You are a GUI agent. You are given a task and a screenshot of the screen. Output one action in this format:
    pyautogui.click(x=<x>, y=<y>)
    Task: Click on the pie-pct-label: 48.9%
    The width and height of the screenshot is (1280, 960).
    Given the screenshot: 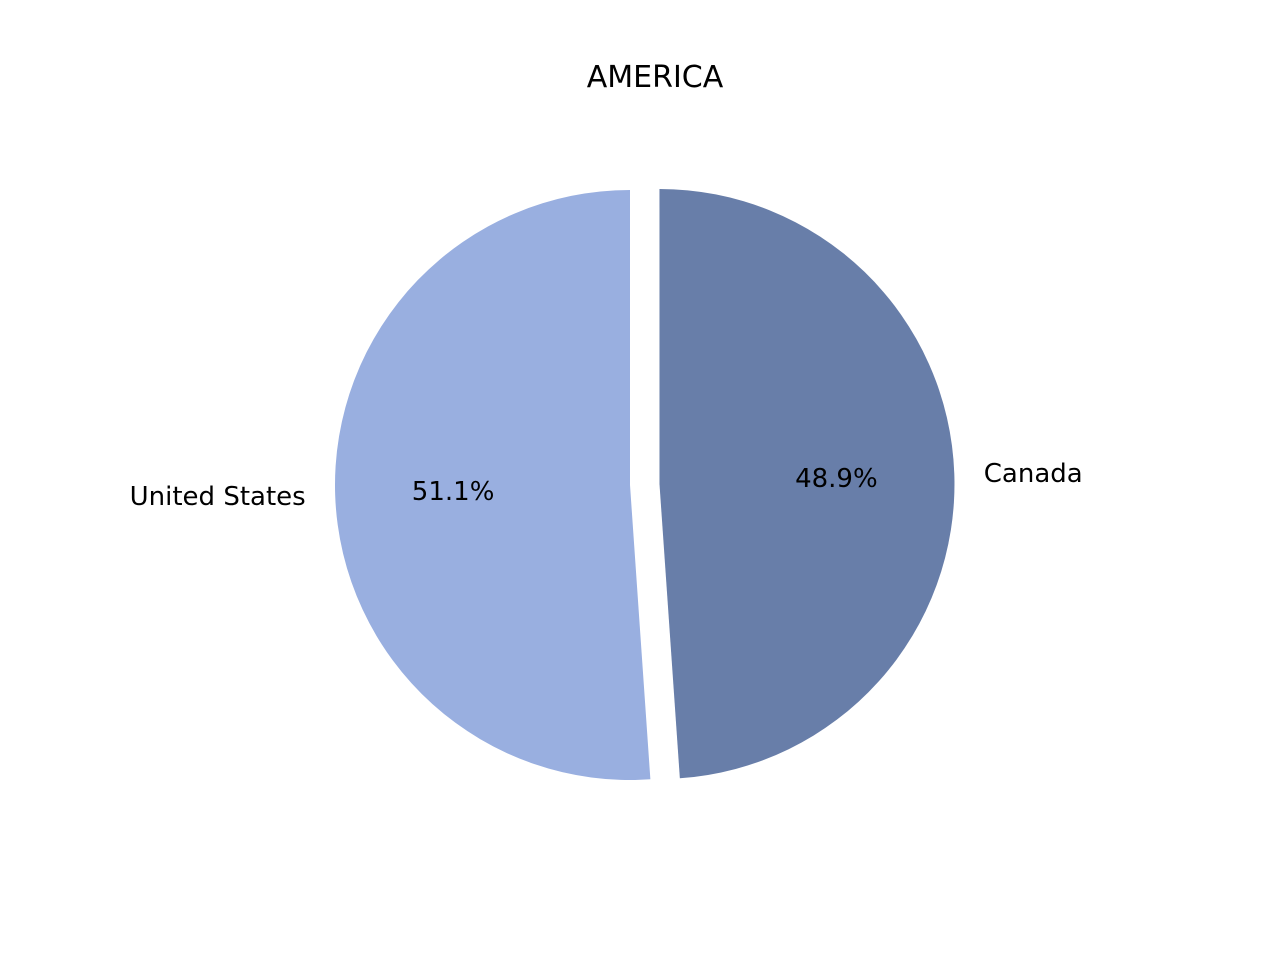 What is the action you would take?
    pyautogui.click(x=836, y=479)
    